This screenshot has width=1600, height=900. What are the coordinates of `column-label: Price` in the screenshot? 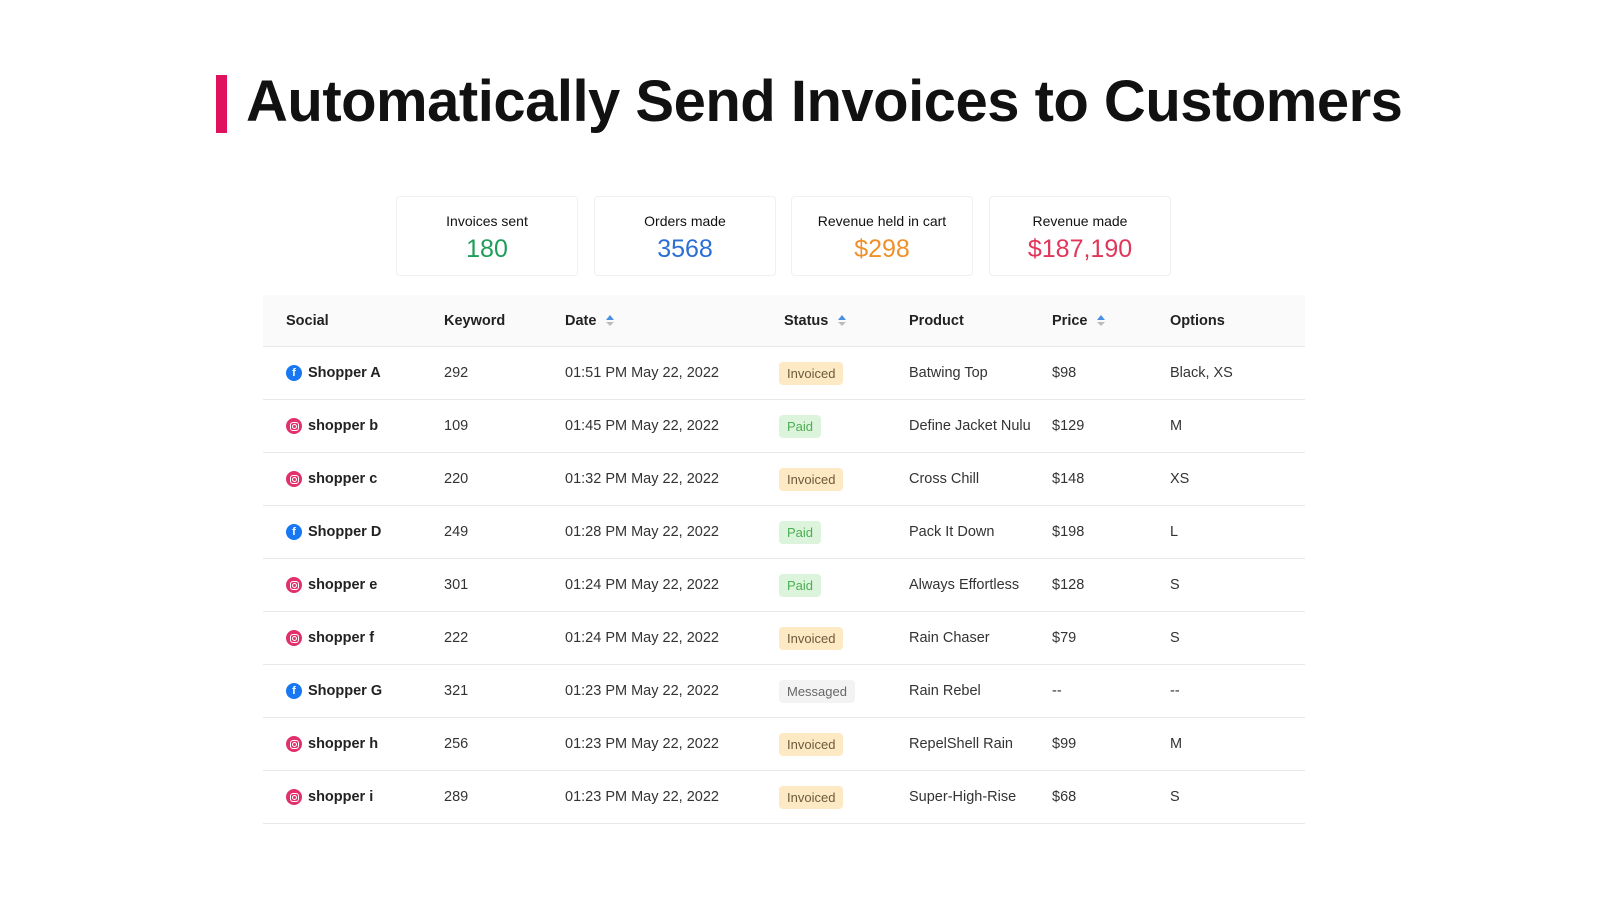 It's located at (1070, 320).